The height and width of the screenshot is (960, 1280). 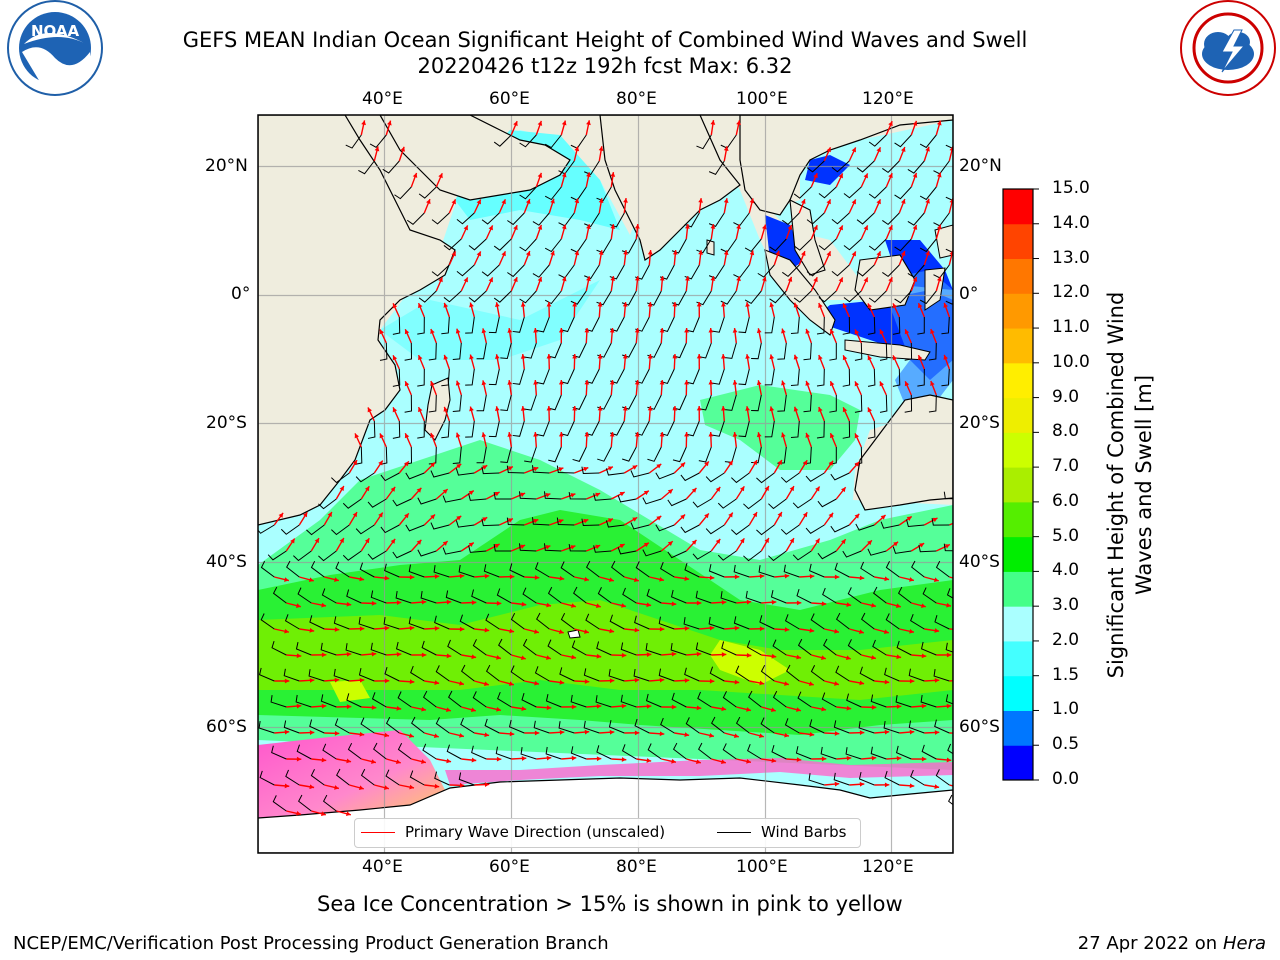 I want to click on lat-label-right-0: 0°, so click(x=969, y=294).